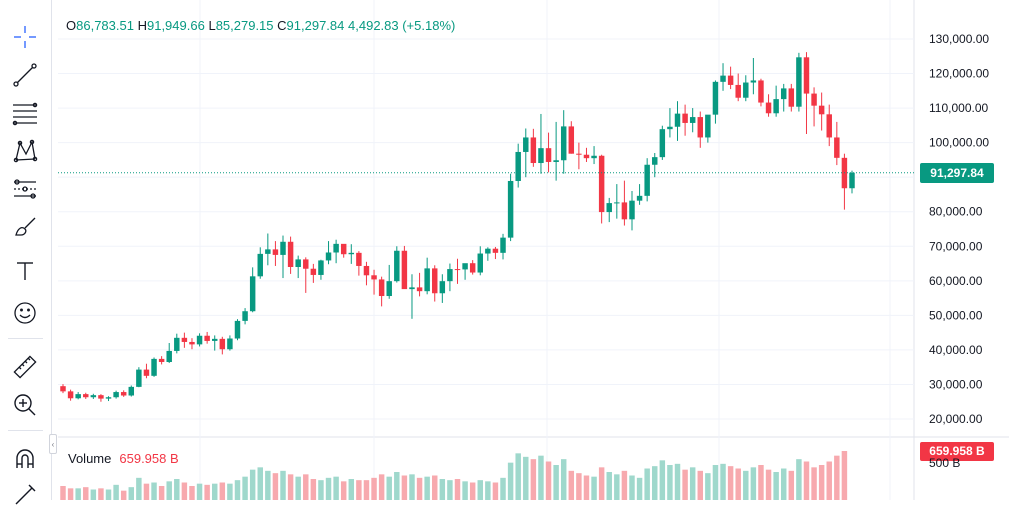  What do you see at coordinates (25, 227) in the screenshot?
I see `brush-icon` at bounding box center [25, 227].